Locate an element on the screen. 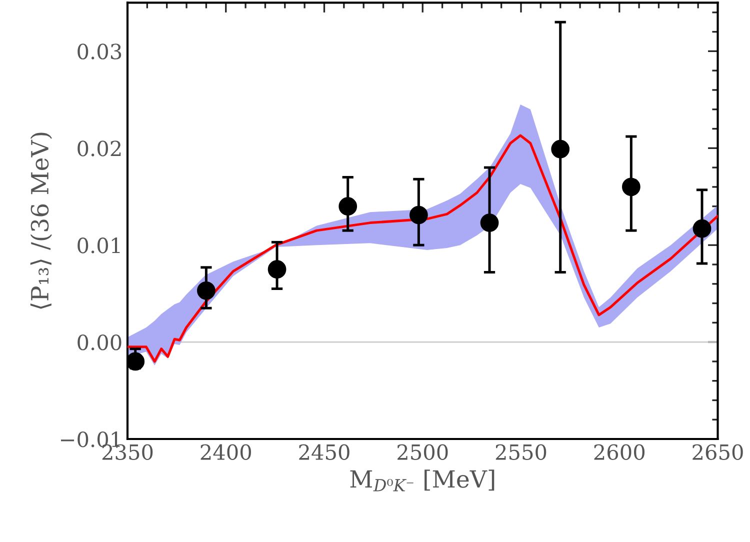 The image size is (750, 542). x-tick-label: 2650 is located at coordinates (717, 452).